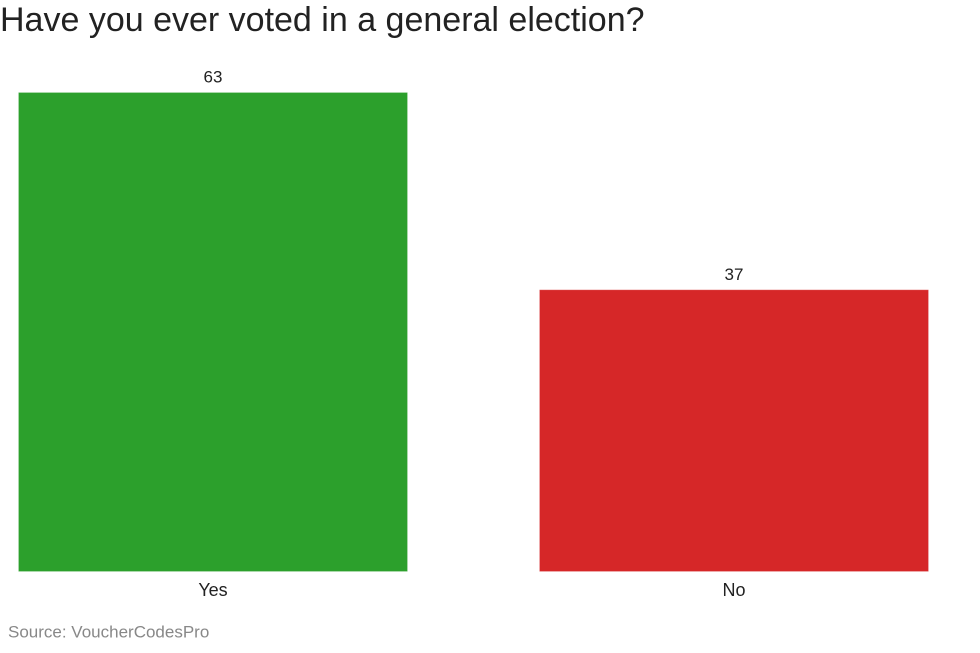  Describe the element at coordinates (734, 274) in the screenshot. I see `value-label: 37` at that location.